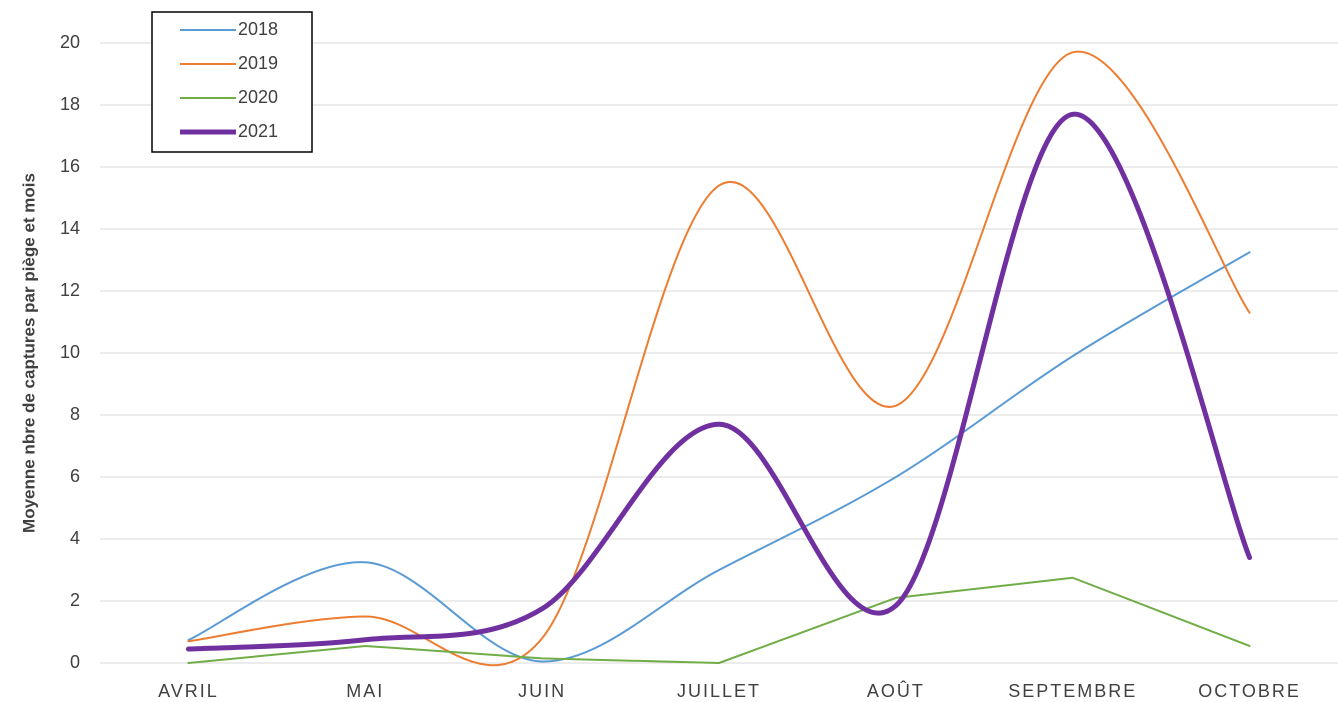  I want to click on y-tick-label: 2, so click(75, 600).